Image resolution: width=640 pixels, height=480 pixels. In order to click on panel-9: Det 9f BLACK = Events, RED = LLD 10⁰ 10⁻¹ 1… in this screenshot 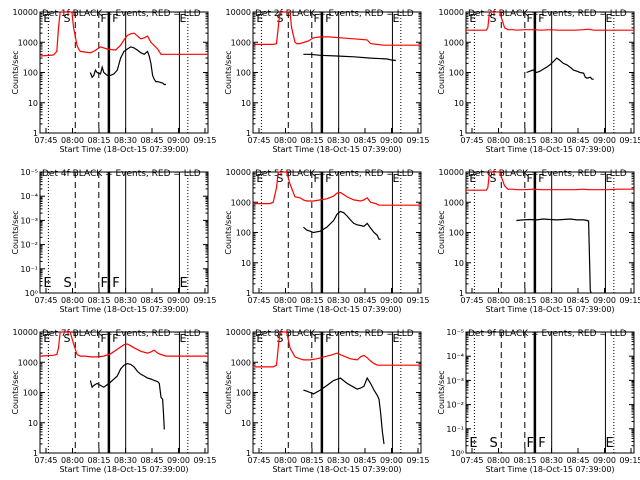, I will do `click(538, 401)`.